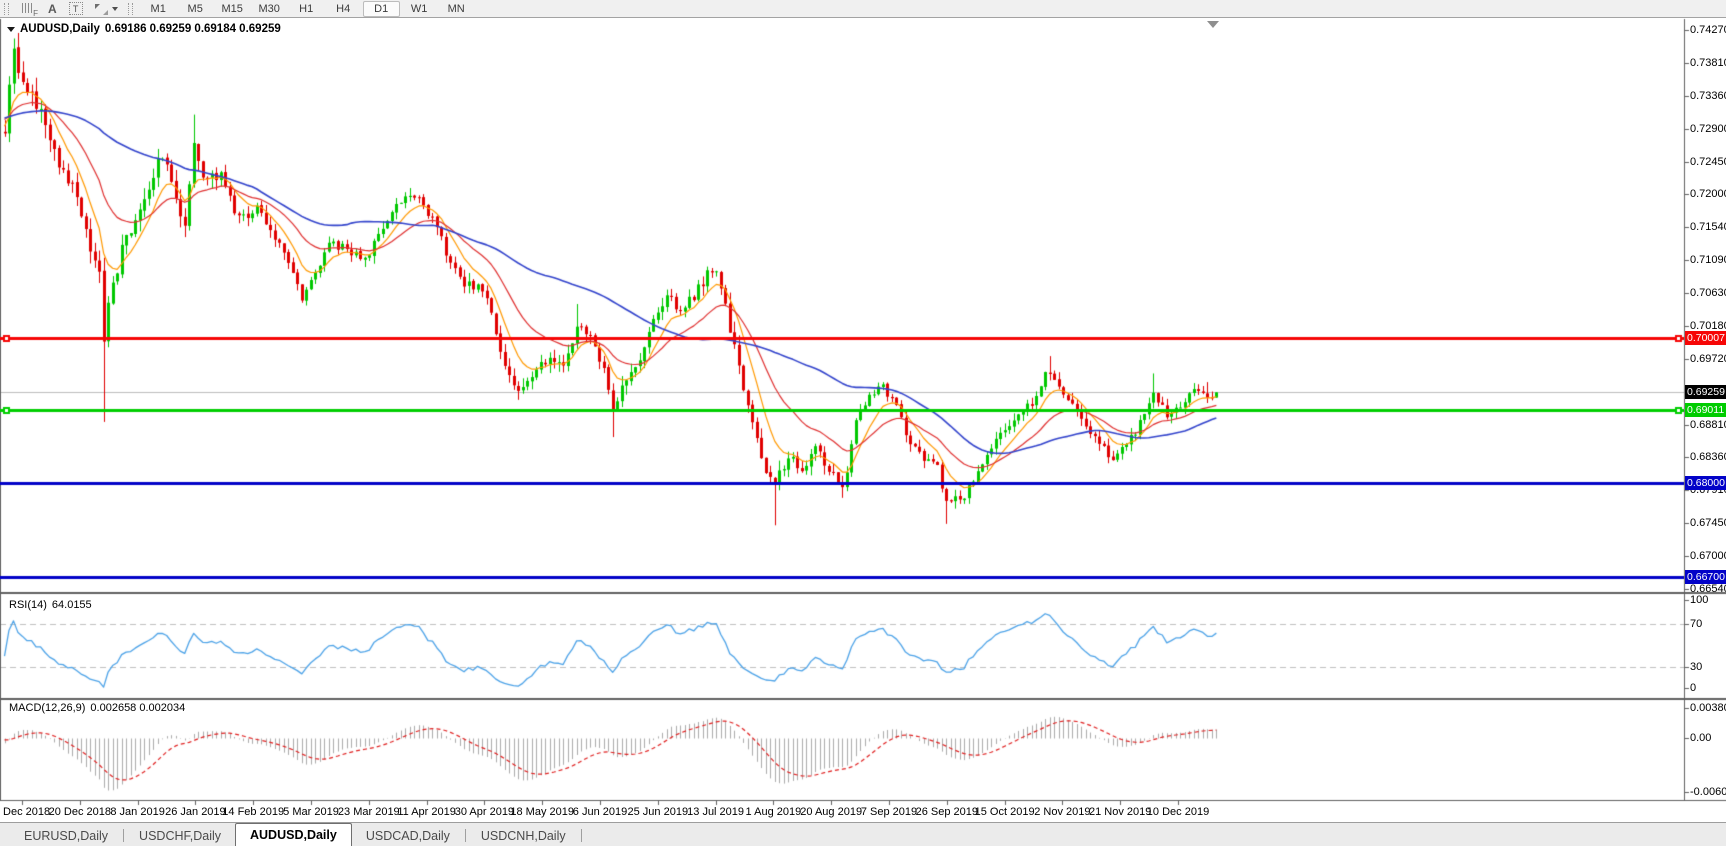  What do you see at coordinates (293, 834) in the screenshot?
I see `tab-audusd-daily: AUDUSD,Daily` at bounding box center [293, 834].